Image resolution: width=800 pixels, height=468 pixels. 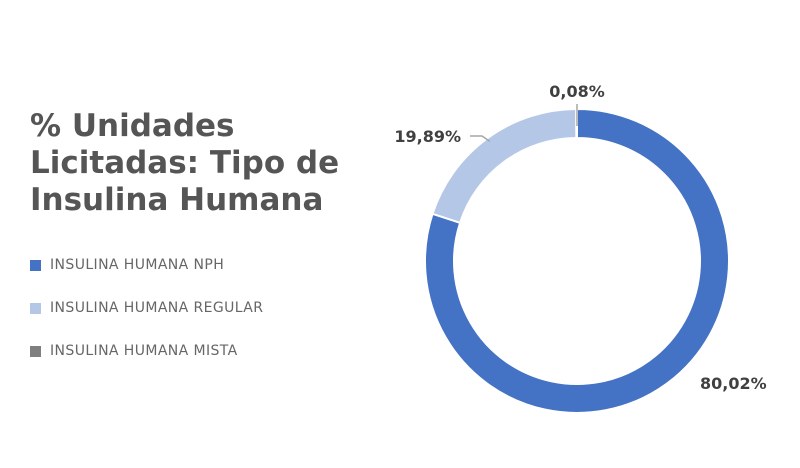 What do you see at coordinates (427, 136) in the screenshot?
I see `data-label-regular: 19,89%` at bounding box center [427, 136].